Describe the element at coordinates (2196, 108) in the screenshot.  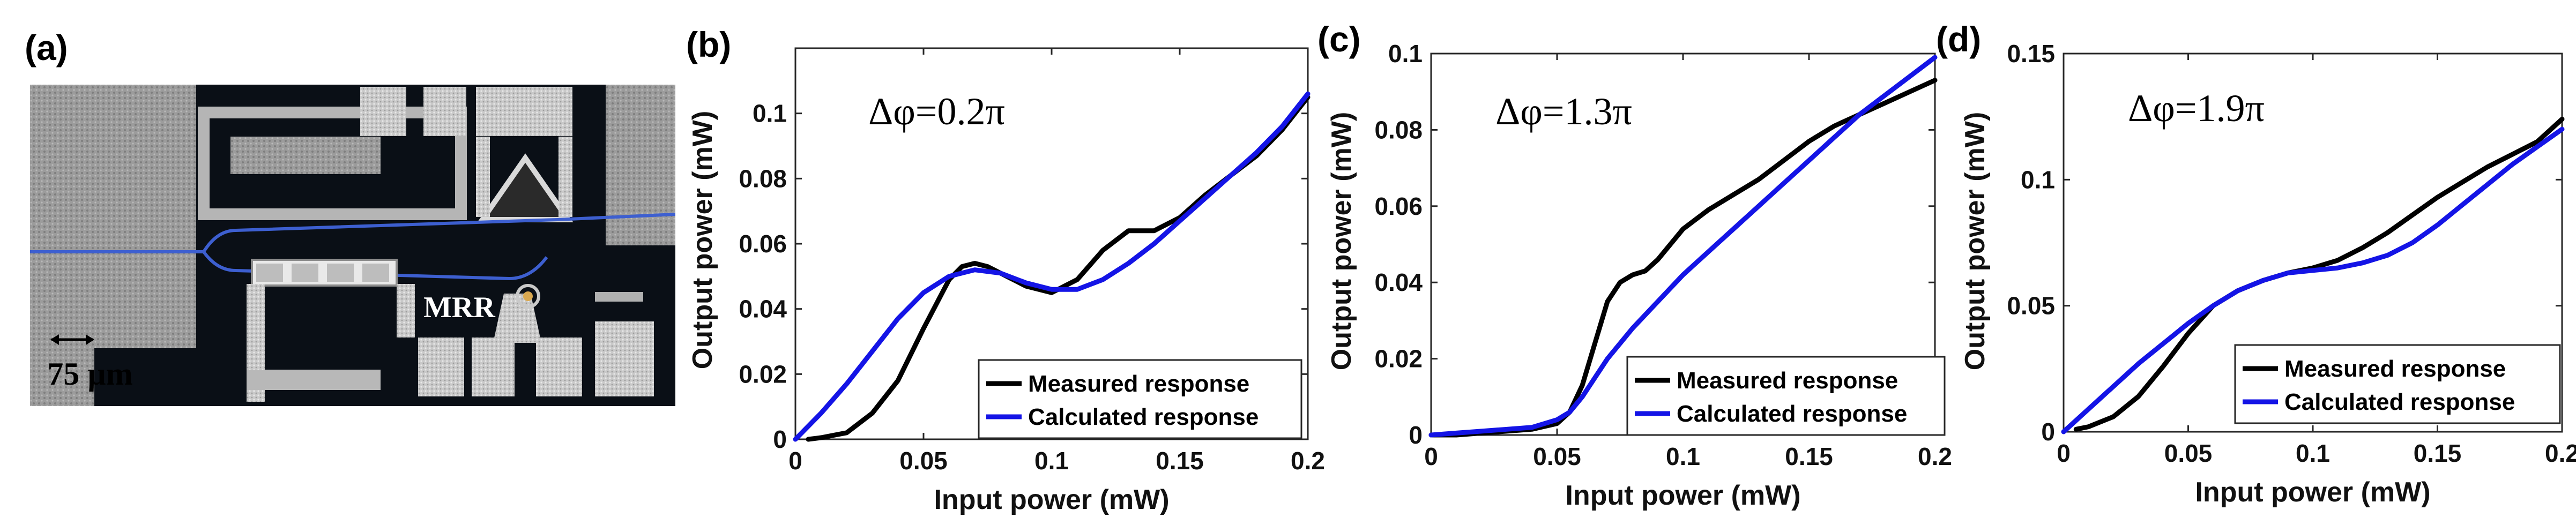
I see `phase-annotation: Δφ=1.9π` at that location.